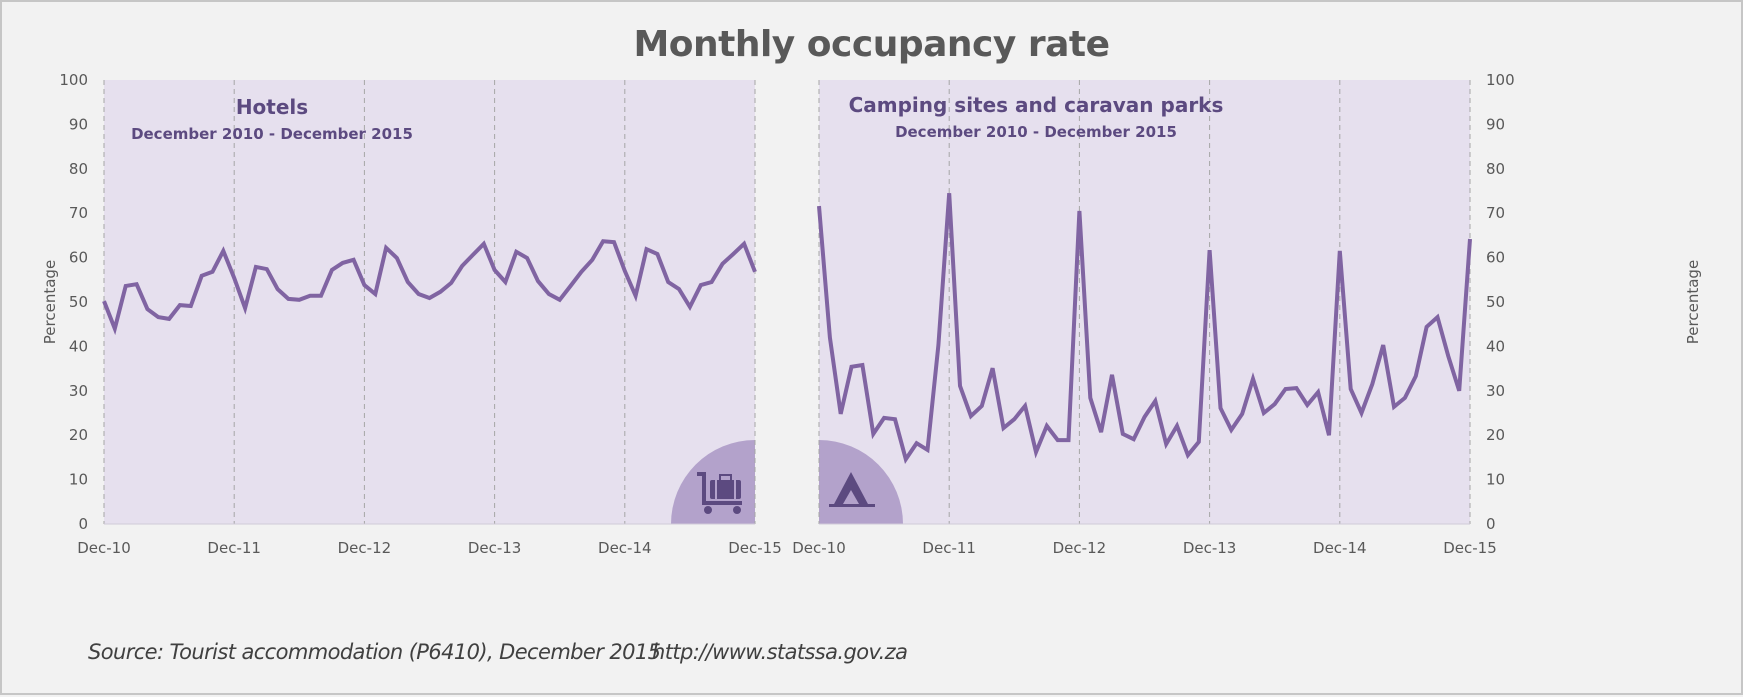  What do you see at coordinates (272, 107) in the screenshot?
I see `panel-title: Hotels` at bounding box center [272, 107].